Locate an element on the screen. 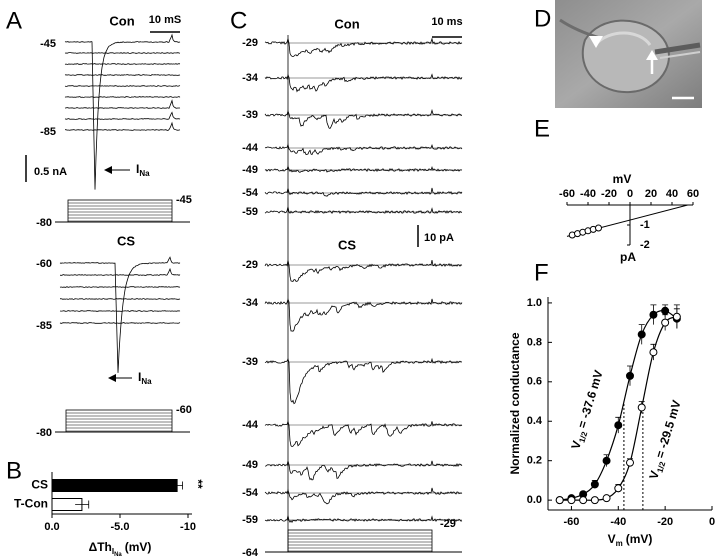  x-tick-label: -60 is located at coordinates (571, 522).